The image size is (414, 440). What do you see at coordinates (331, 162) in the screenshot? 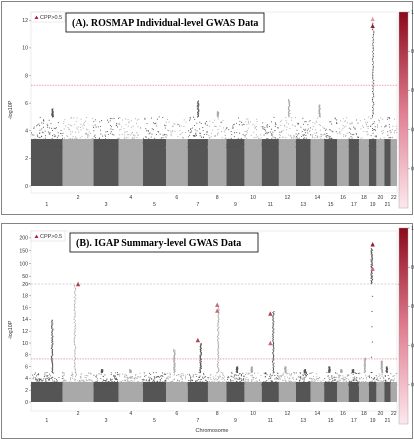
I see `pa-chr-15-band` at bounding box center [331, 162].